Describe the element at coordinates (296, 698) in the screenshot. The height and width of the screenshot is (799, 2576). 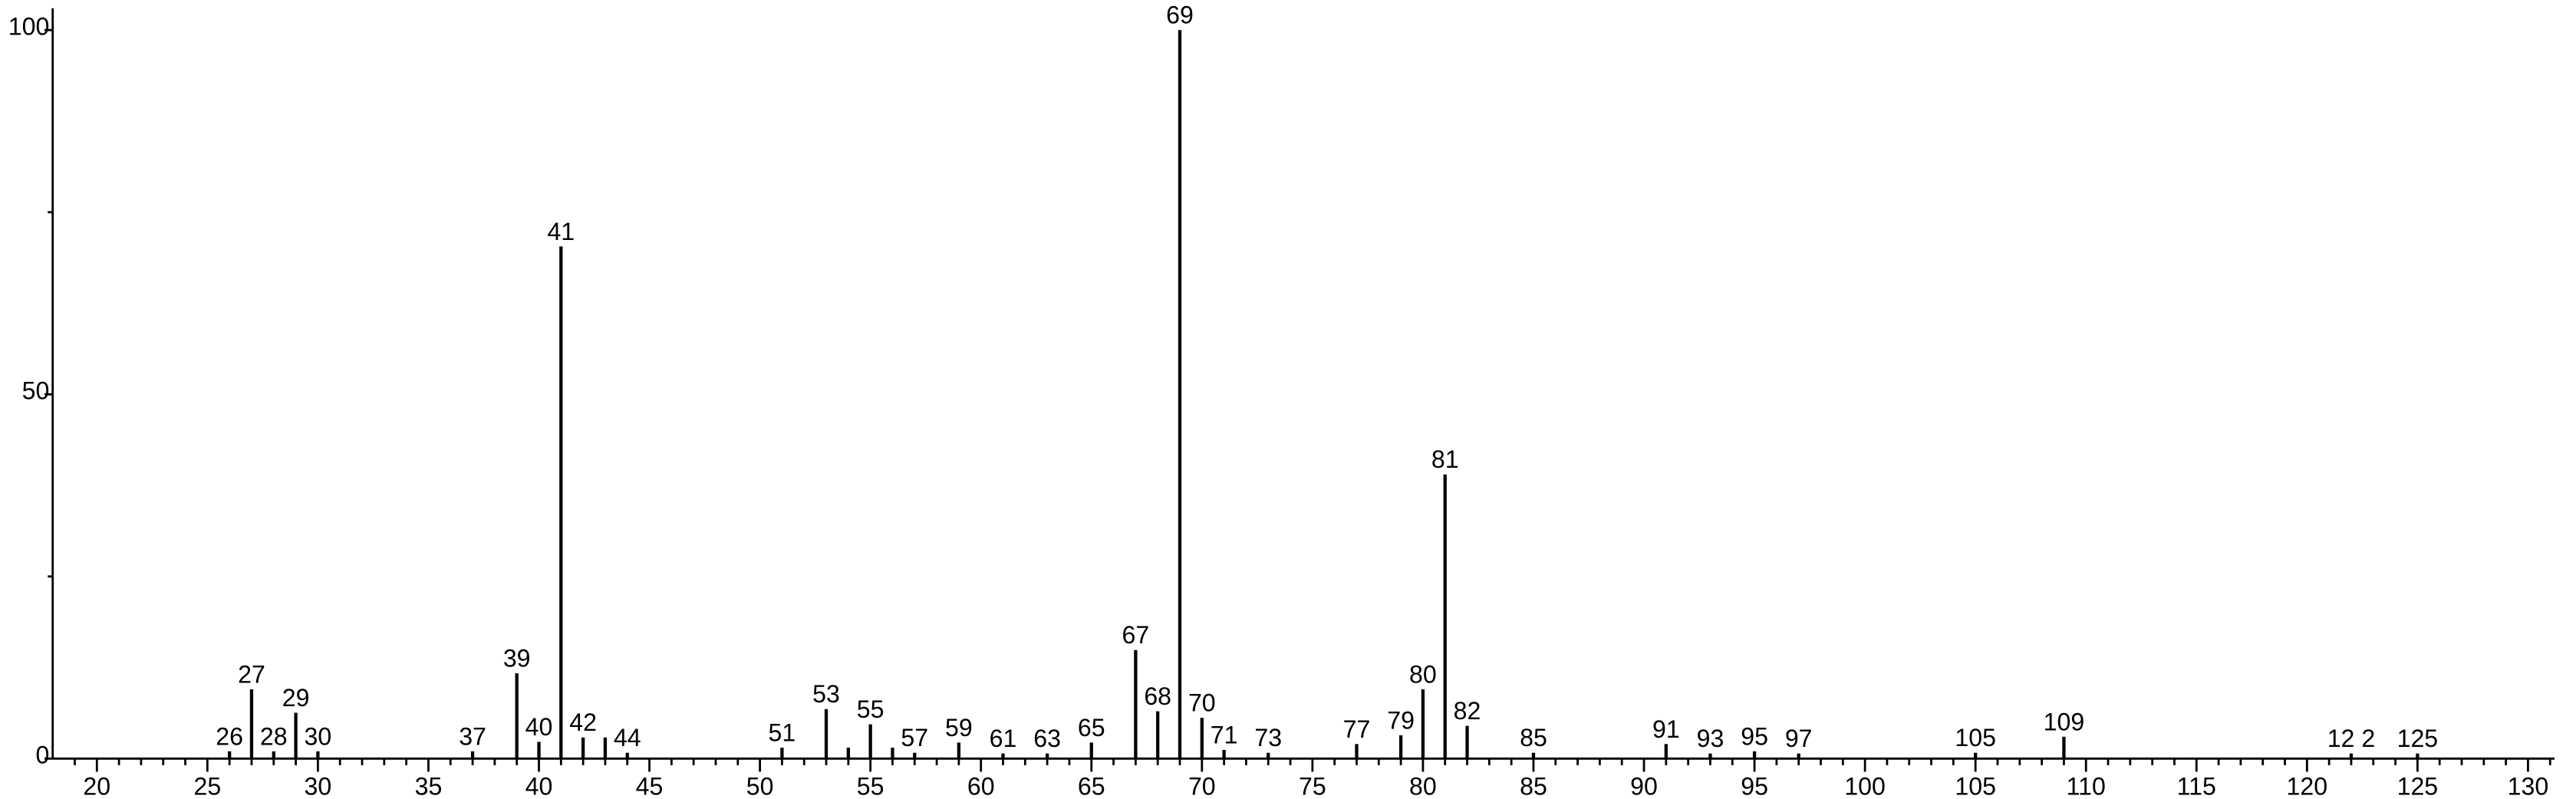
I see `peak-label: 29` at that location.